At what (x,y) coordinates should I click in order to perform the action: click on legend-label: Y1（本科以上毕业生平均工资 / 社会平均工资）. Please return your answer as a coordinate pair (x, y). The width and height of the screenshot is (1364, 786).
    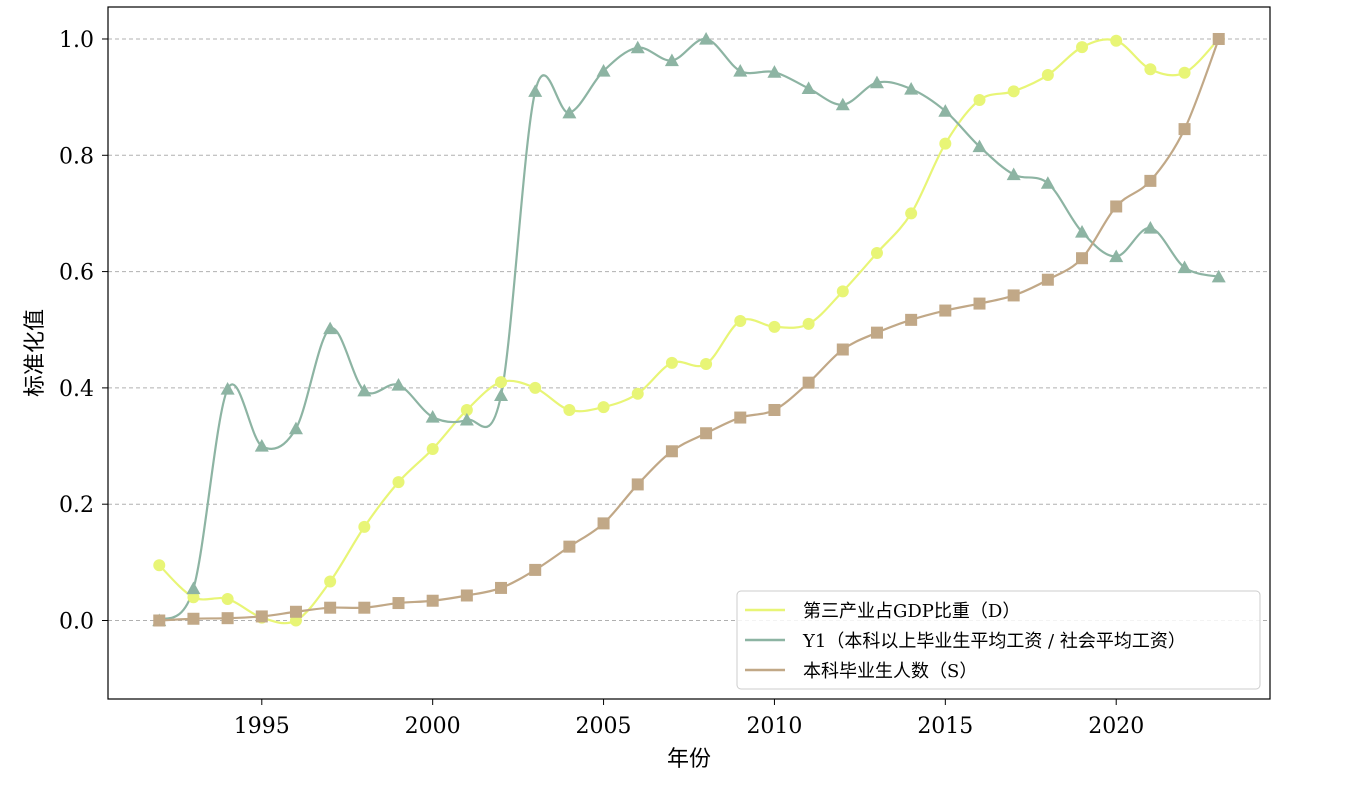
    Looking at the image, I should click on (994, 641).